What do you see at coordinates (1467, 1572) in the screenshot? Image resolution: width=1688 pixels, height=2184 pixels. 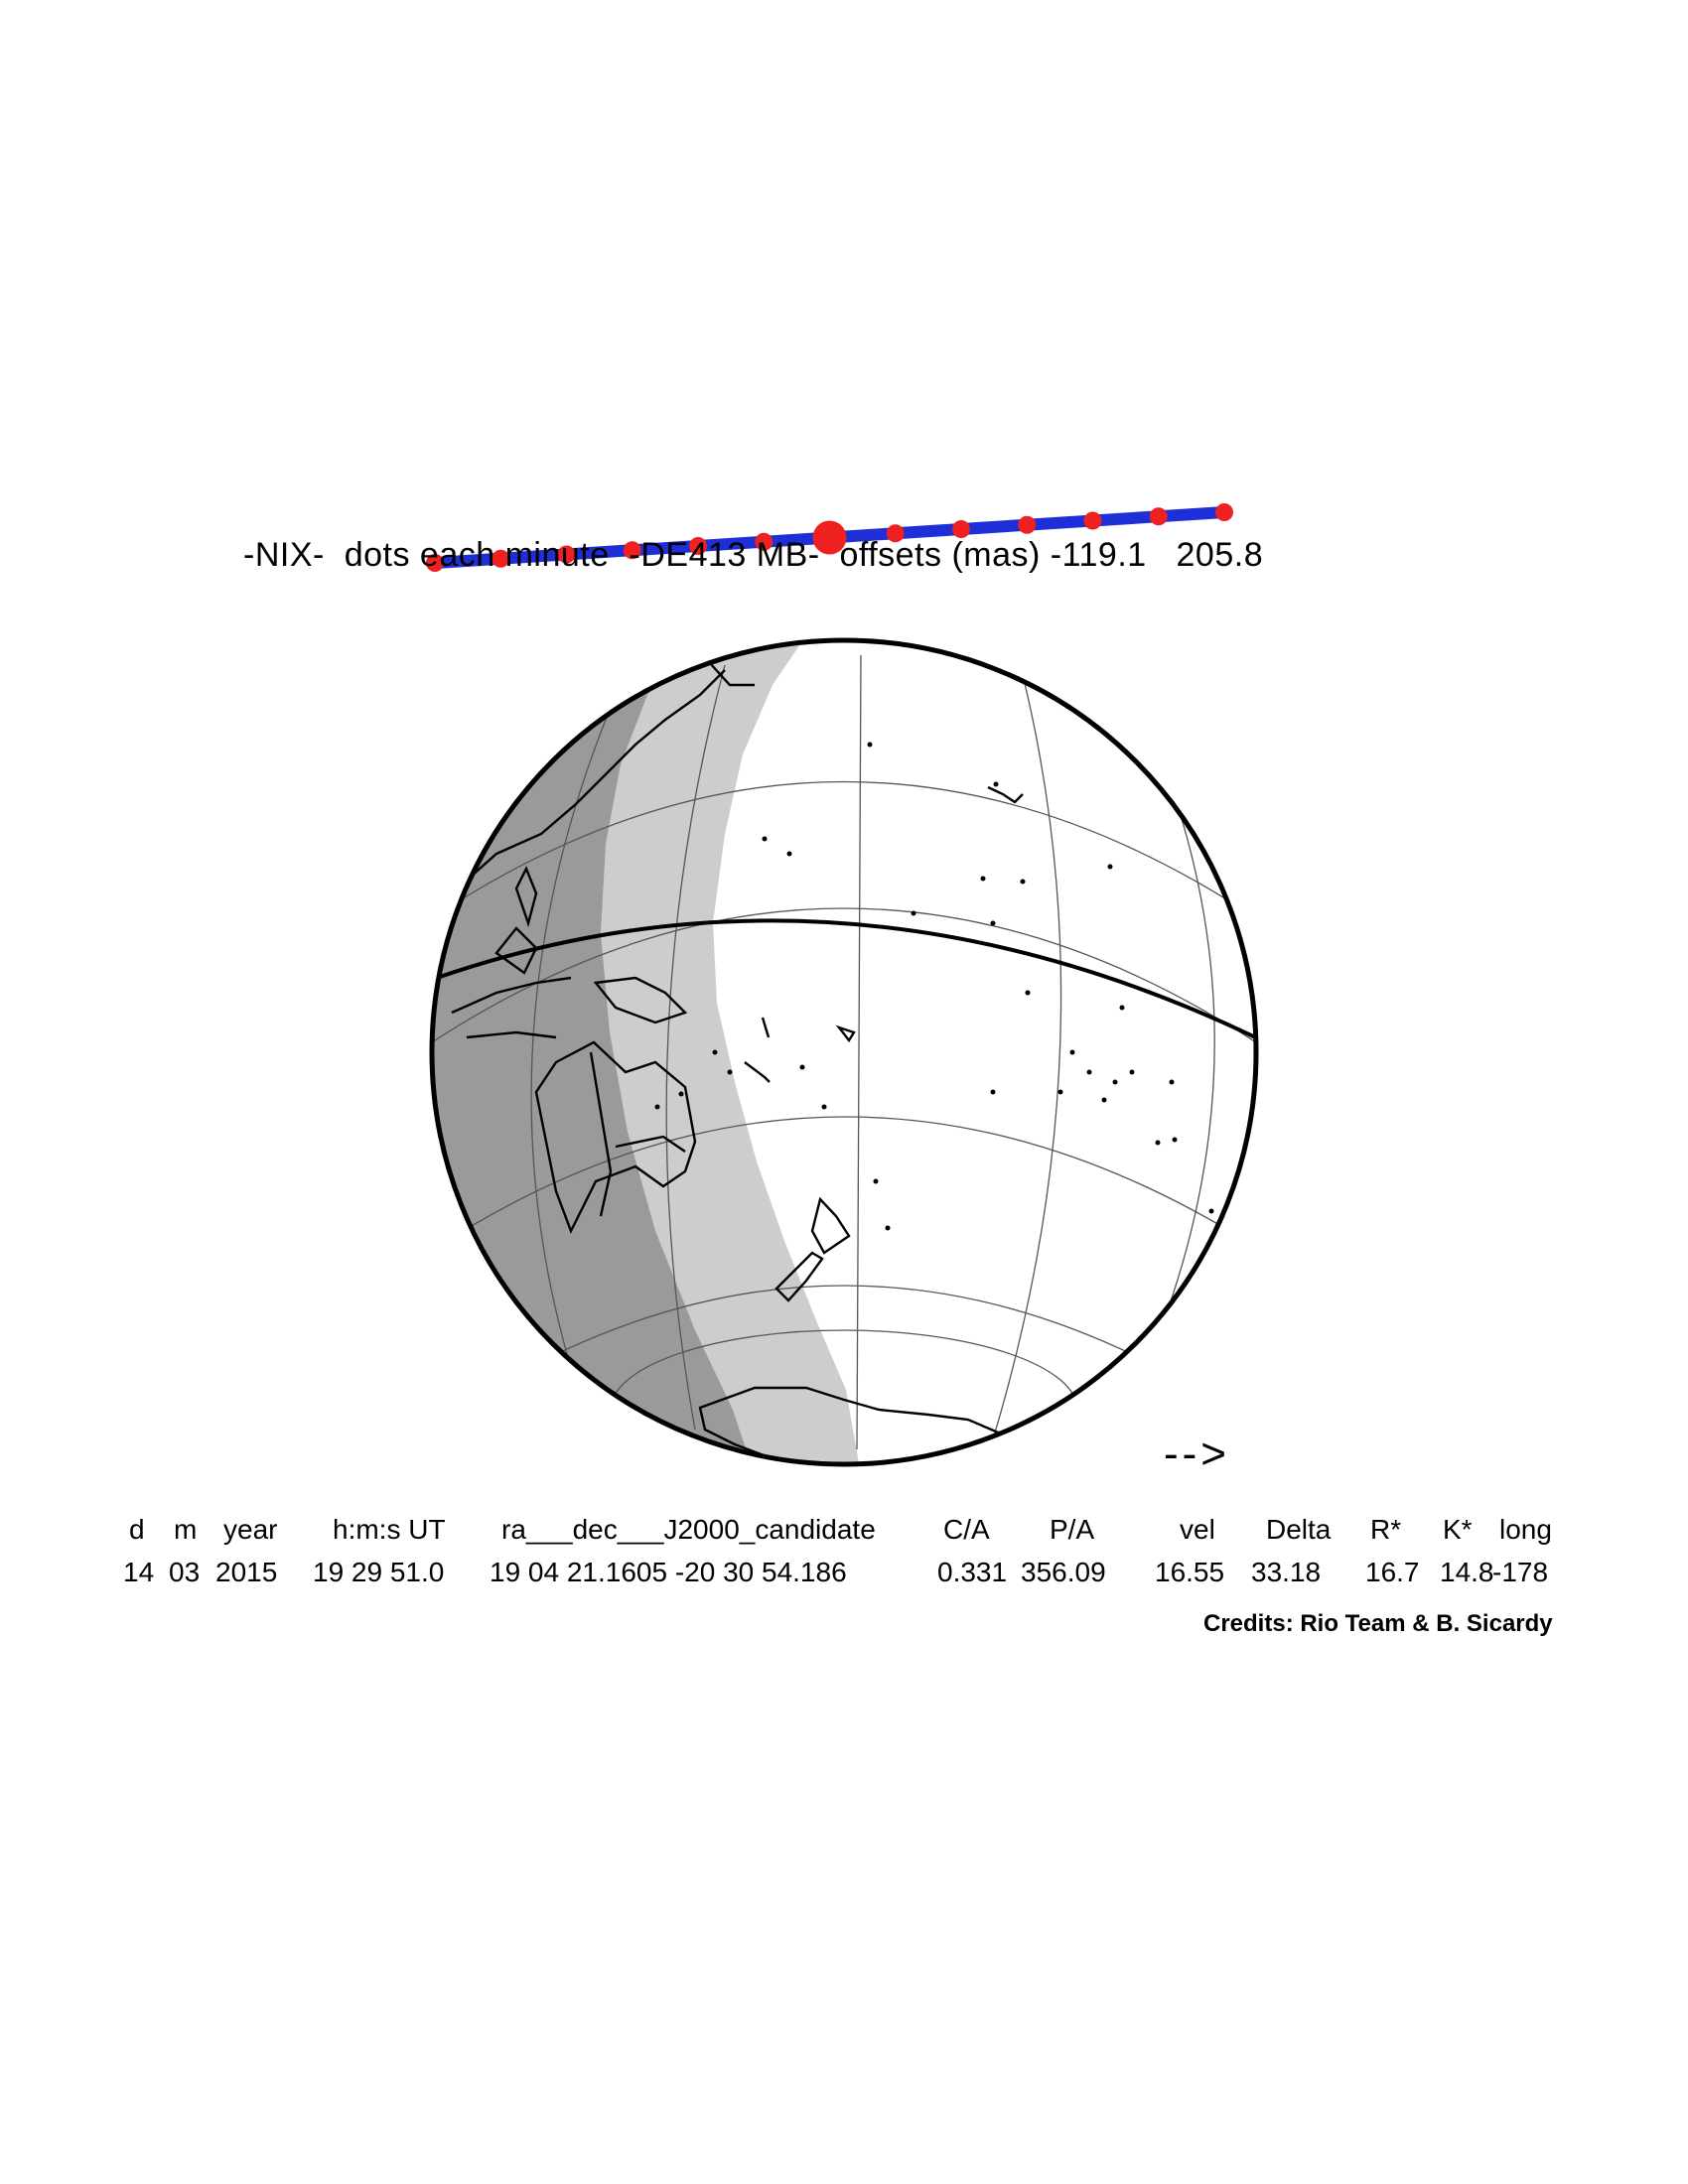 I see `table-value: 14.8` at bounding box center [1467, 1572].